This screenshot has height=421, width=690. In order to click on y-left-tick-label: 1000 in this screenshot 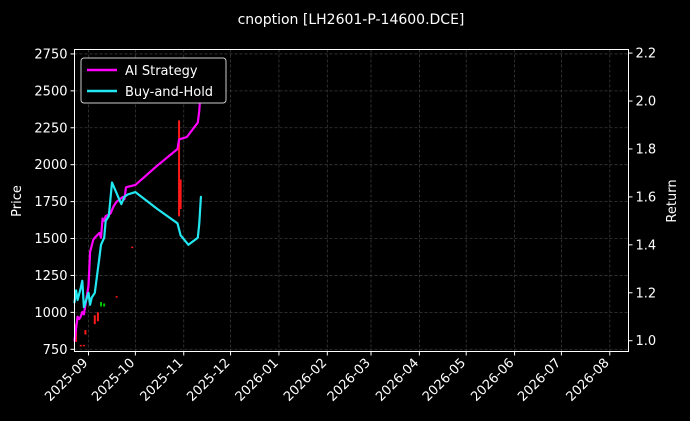, I will do `click(50, 313)`.